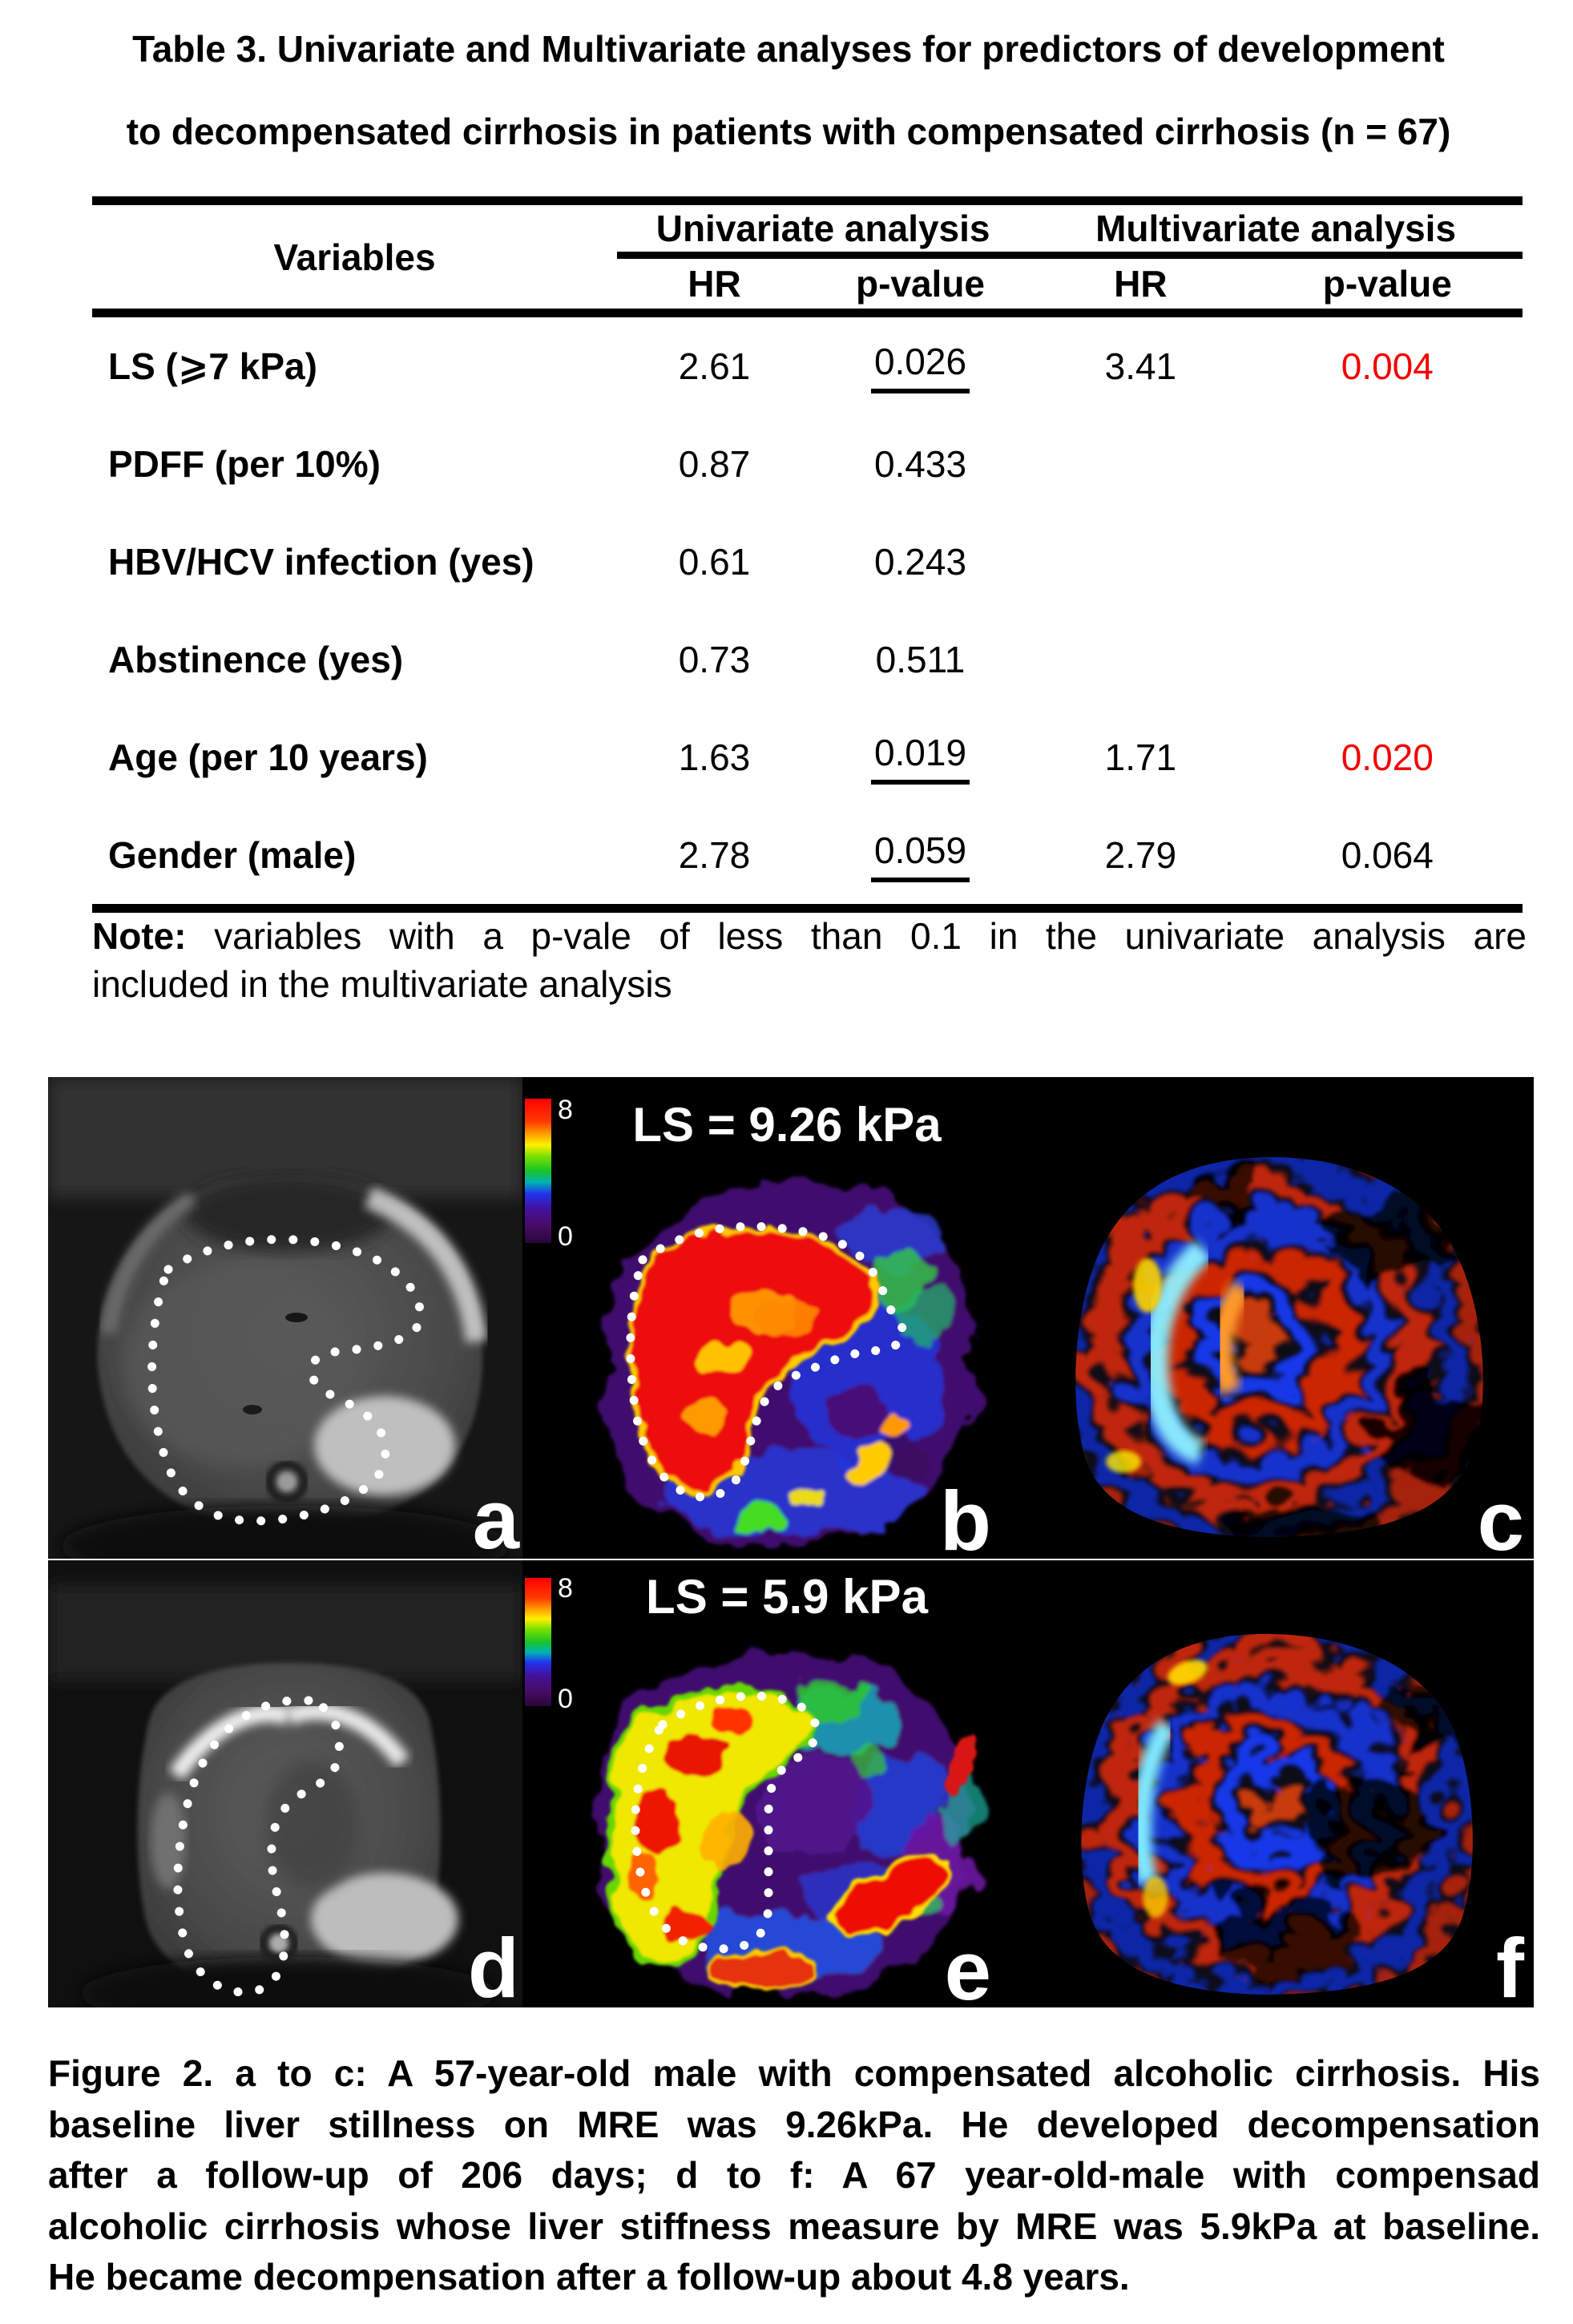 The width and height of the screenshot is (1573, 2324). Describe the element at coordinates (1140, 757) in the screenshot. I see `cell-multi-hr: 1.71` at that location.